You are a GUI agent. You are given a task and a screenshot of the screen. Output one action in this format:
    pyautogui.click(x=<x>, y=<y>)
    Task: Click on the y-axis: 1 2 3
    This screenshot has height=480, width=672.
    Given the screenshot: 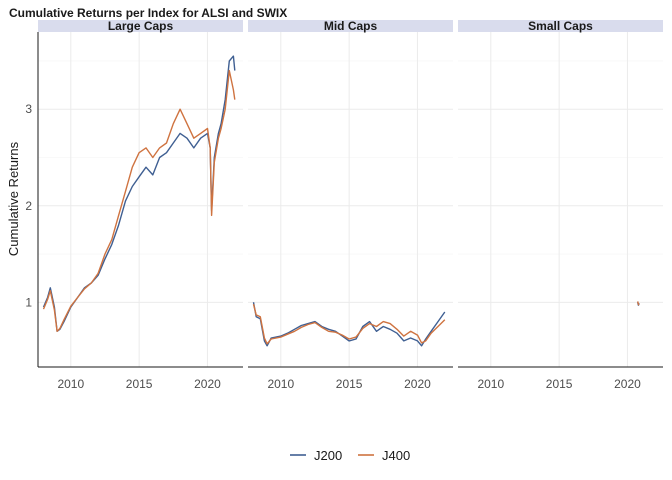 What is the action you would take?
    pyautogui.click(x=32, y=199)
    